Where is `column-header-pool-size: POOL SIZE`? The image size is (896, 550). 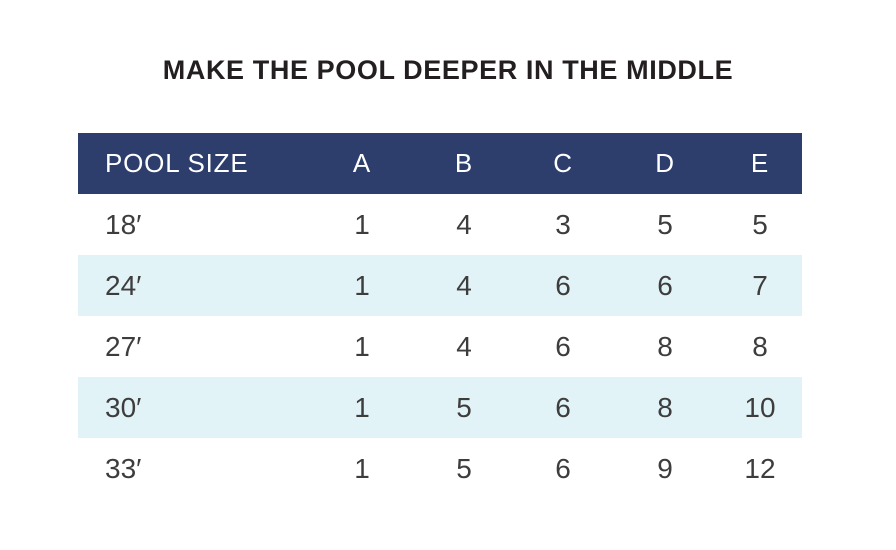
column-header-pool-size: POOL SIZE is located at coordinates (177, 163).